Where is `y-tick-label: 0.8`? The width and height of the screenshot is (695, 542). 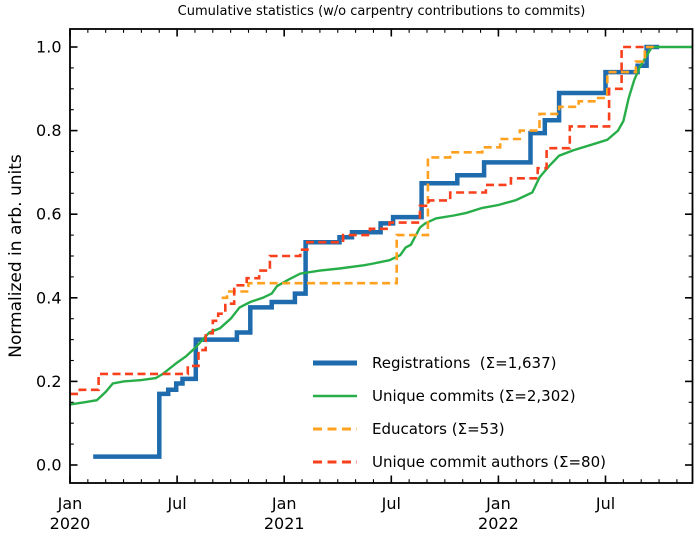 y-tick-label: 0.8 is located at coordinates (48, 130).